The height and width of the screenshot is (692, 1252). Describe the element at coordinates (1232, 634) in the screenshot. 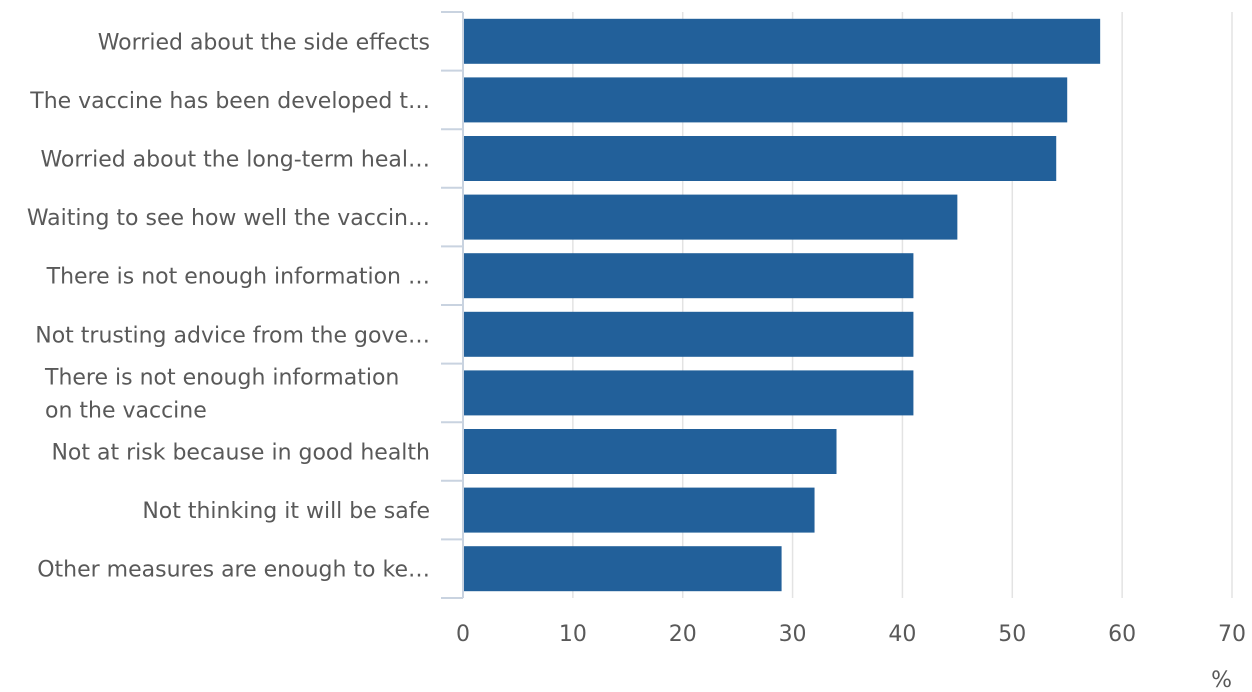

I see `x-tick-label: 70` at that location.